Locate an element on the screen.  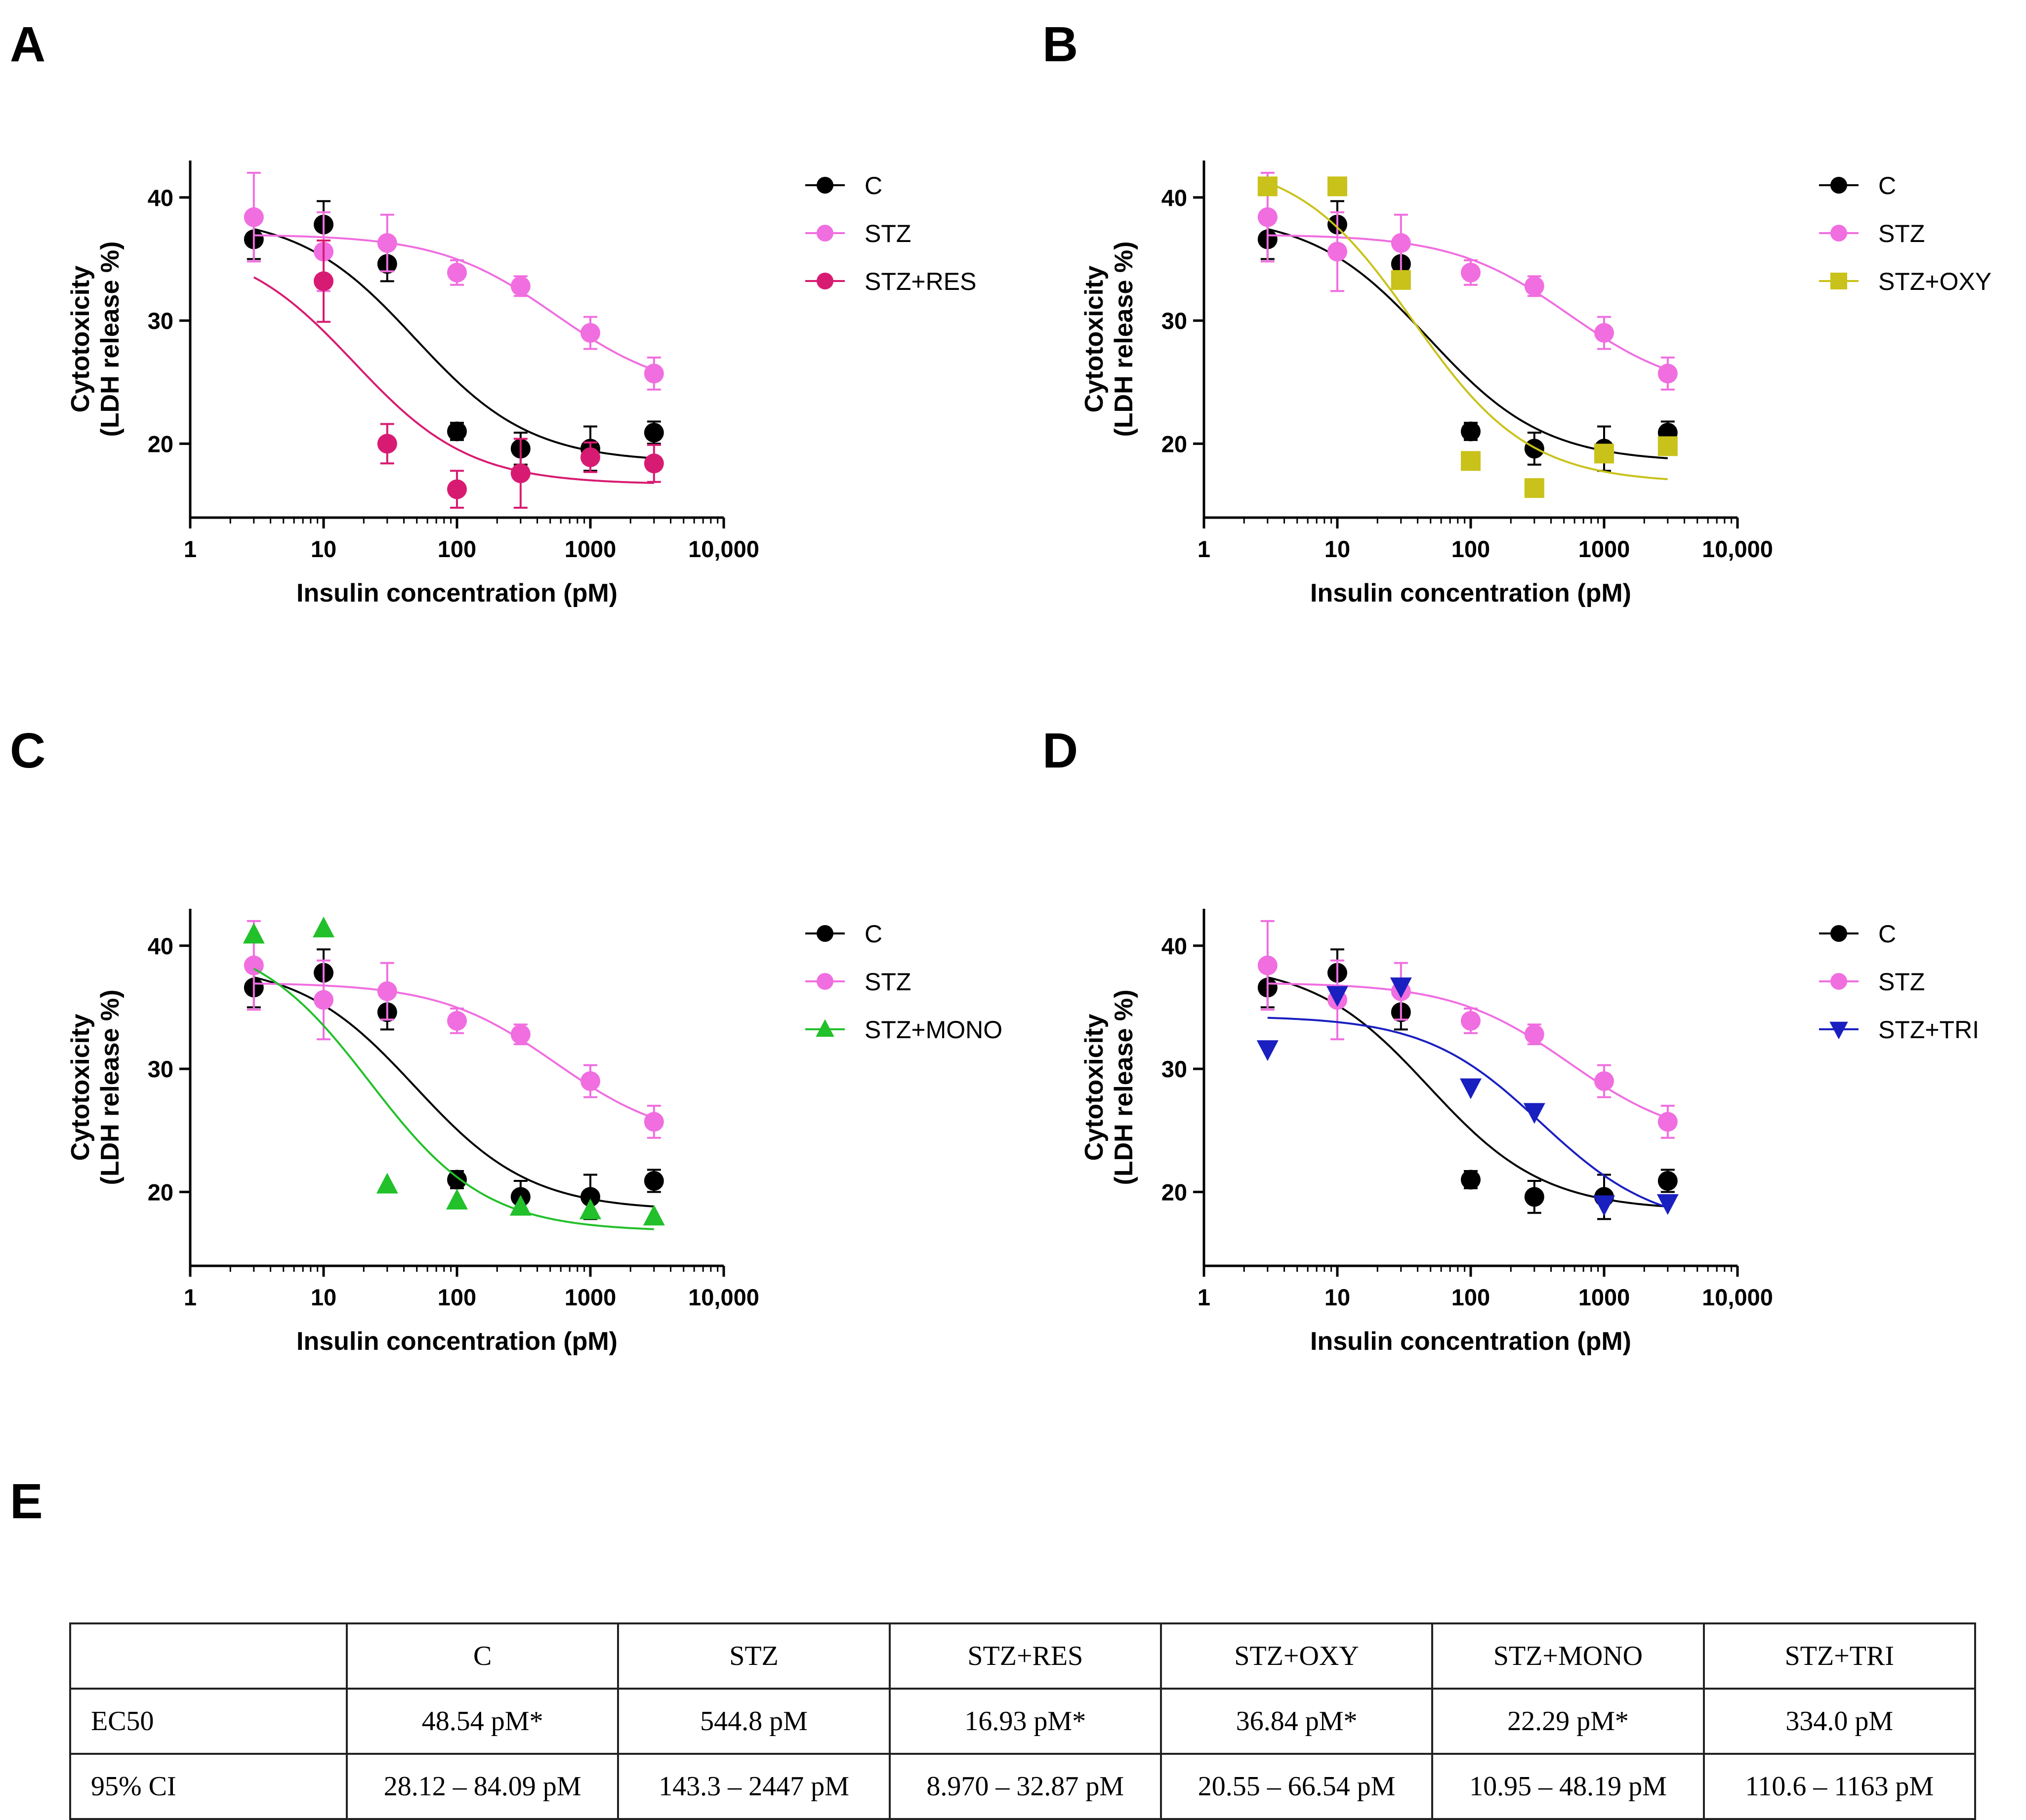
legend-label: STZ+TRI is located at coordinates (1928, 1030).